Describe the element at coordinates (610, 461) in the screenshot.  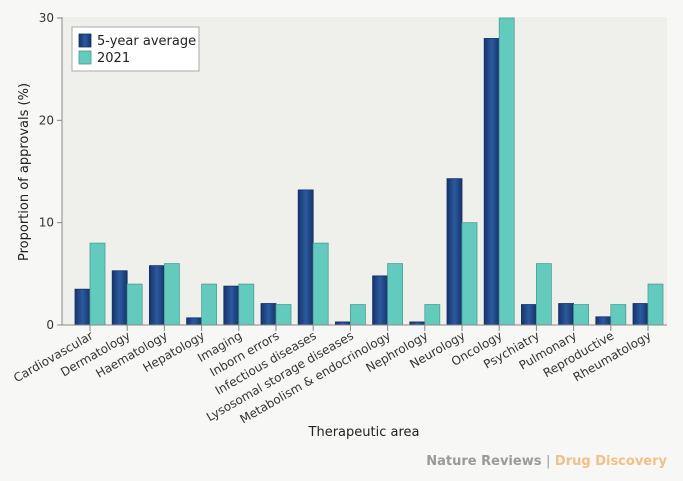
I see `credit-journal: Drug Discovery` at that location.